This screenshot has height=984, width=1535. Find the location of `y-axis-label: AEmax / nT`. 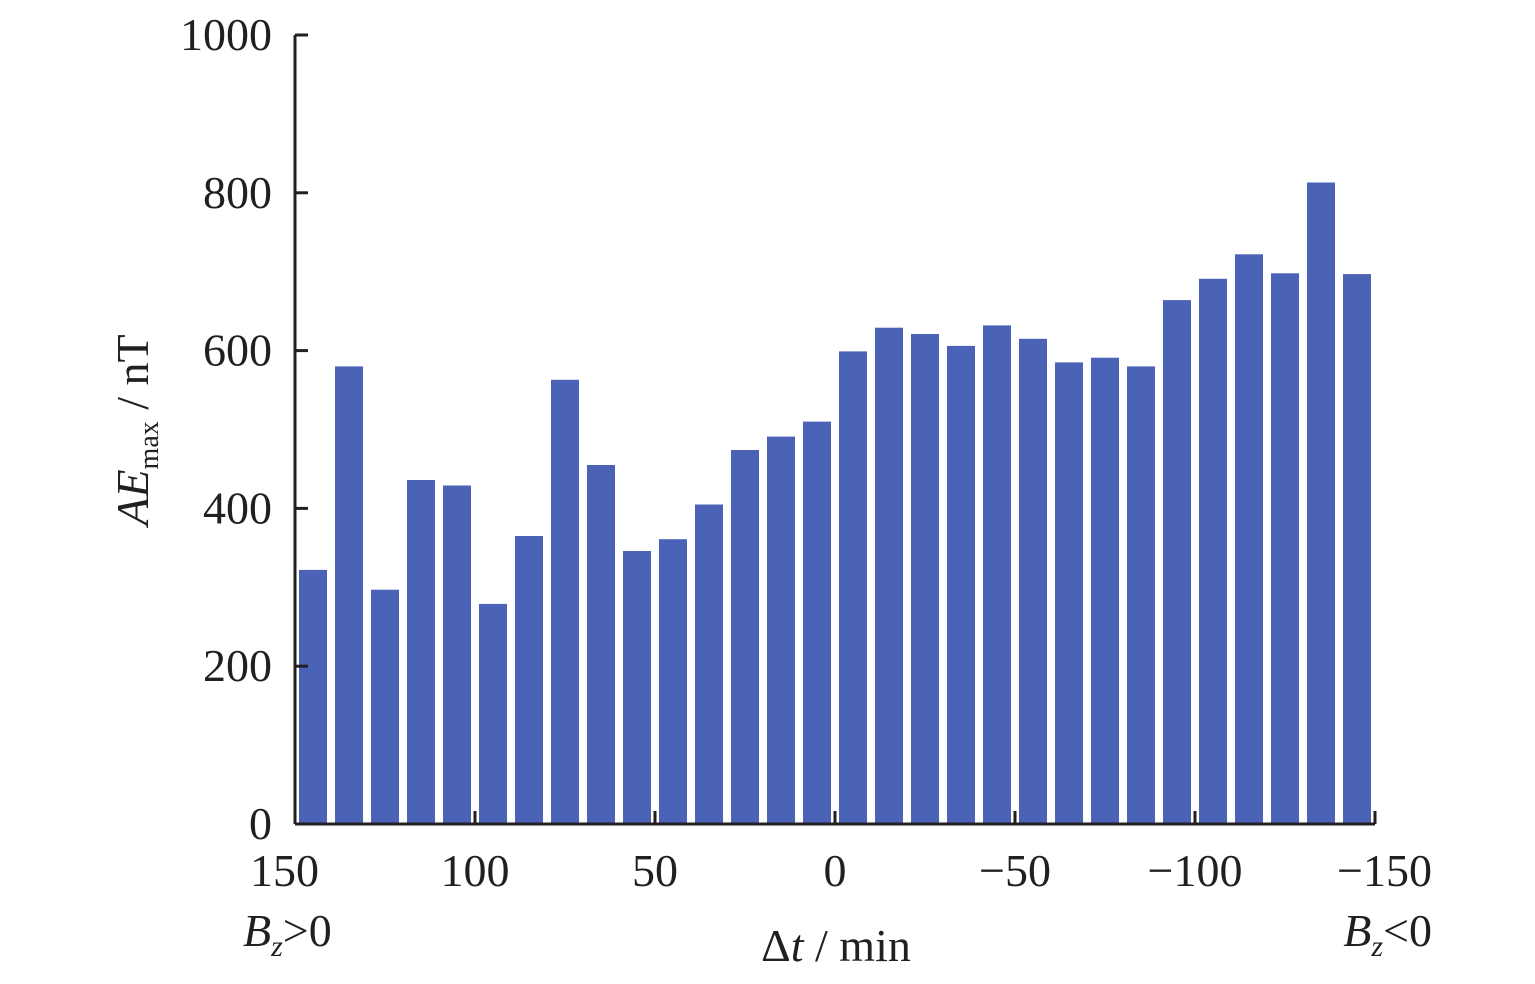

y-axis-label: AEmax / nT is located at coordinates (136, 431).